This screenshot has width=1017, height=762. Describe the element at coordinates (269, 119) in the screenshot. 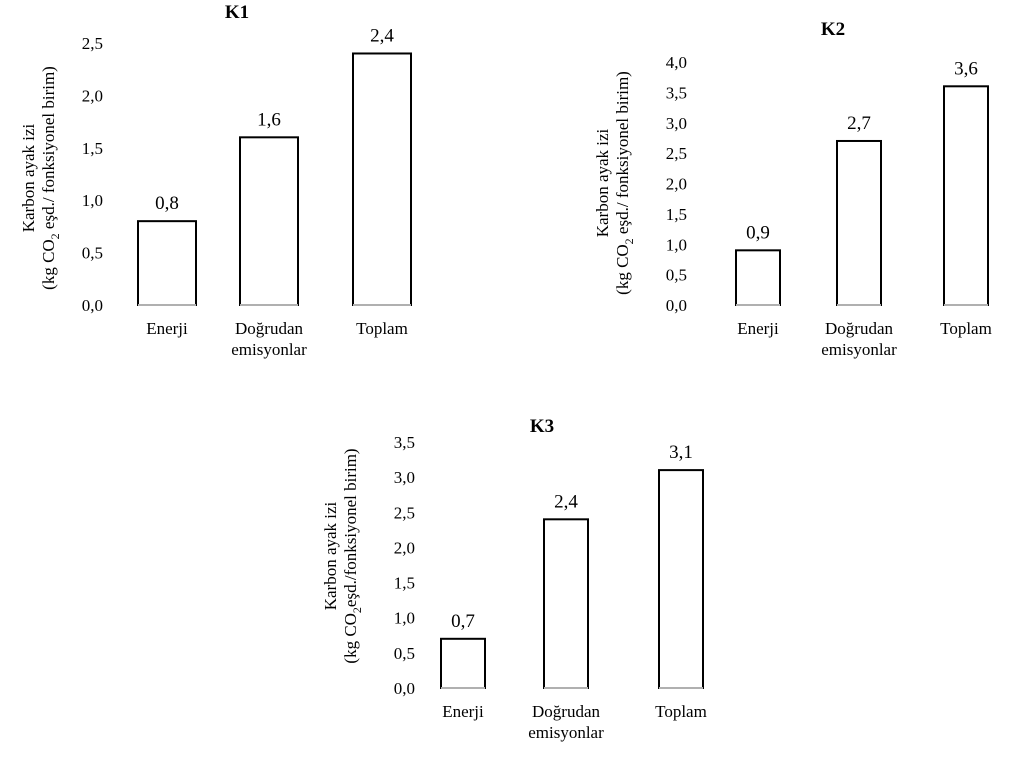

I see `data-label: 1,6` at that location.